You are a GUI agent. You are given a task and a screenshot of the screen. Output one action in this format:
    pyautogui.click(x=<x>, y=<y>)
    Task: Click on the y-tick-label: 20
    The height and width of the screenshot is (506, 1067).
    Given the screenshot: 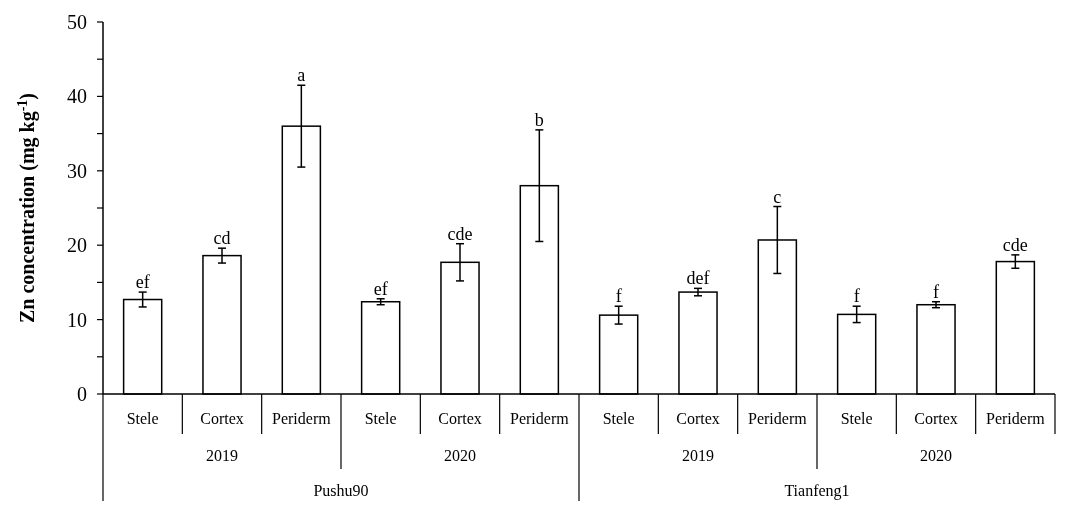 What is the action you would take?
    pyautogui.click(x=77, y=245)
    